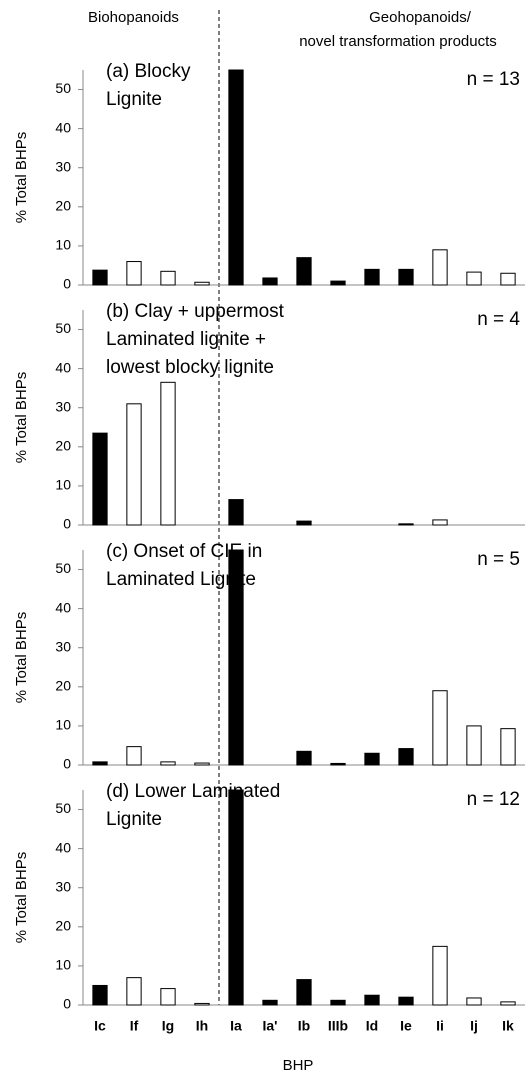 The image size is (531, 1082). I want to click on panel-title: (a) Blocky, so click(148, 71).